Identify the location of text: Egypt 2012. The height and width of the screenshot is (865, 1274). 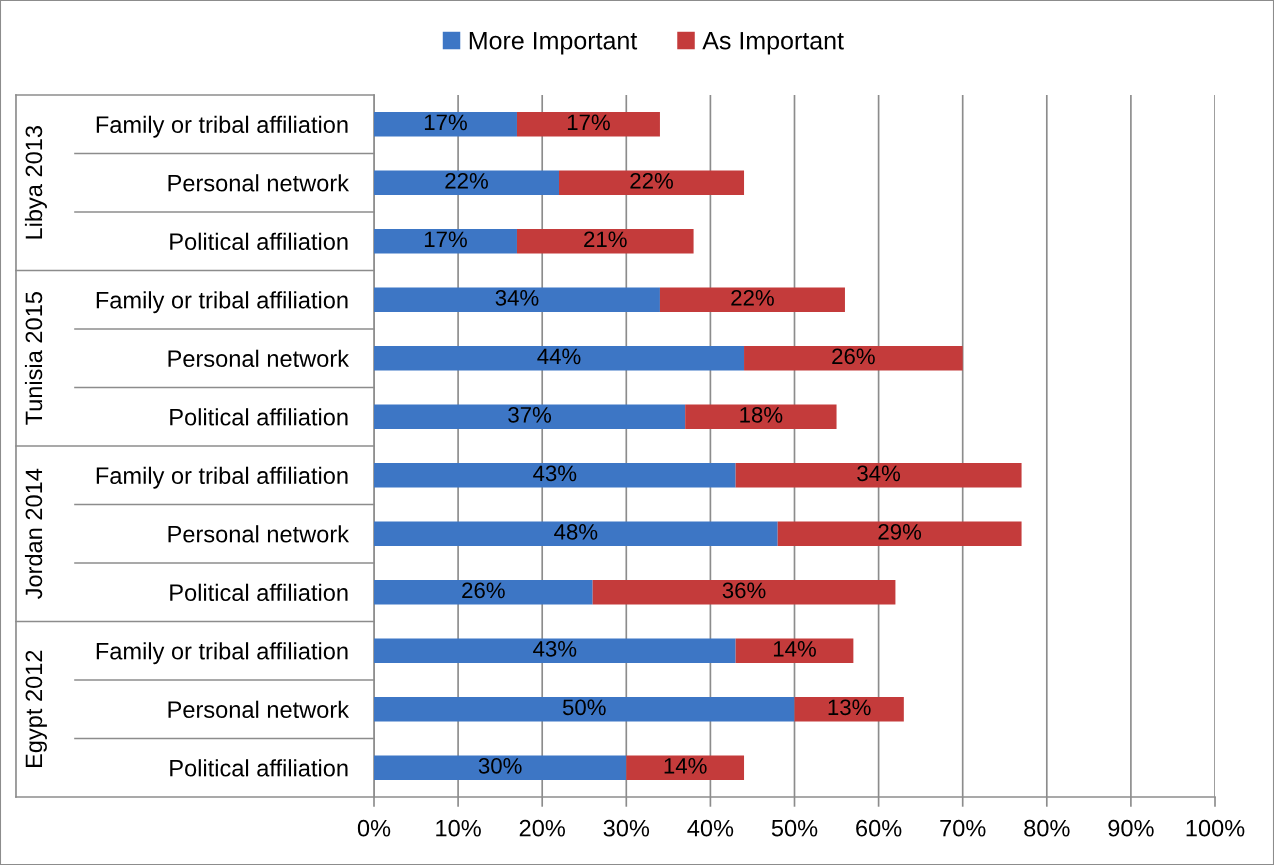
(36, 709).